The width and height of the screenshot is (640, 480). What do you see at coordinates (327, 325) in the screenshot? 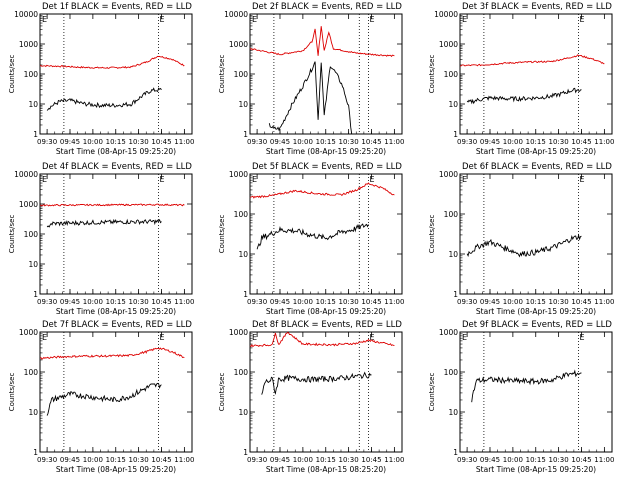
I see `panel-title: Det 8f BLACK = Events, RED = LLD` at bounding box center [327, 325].